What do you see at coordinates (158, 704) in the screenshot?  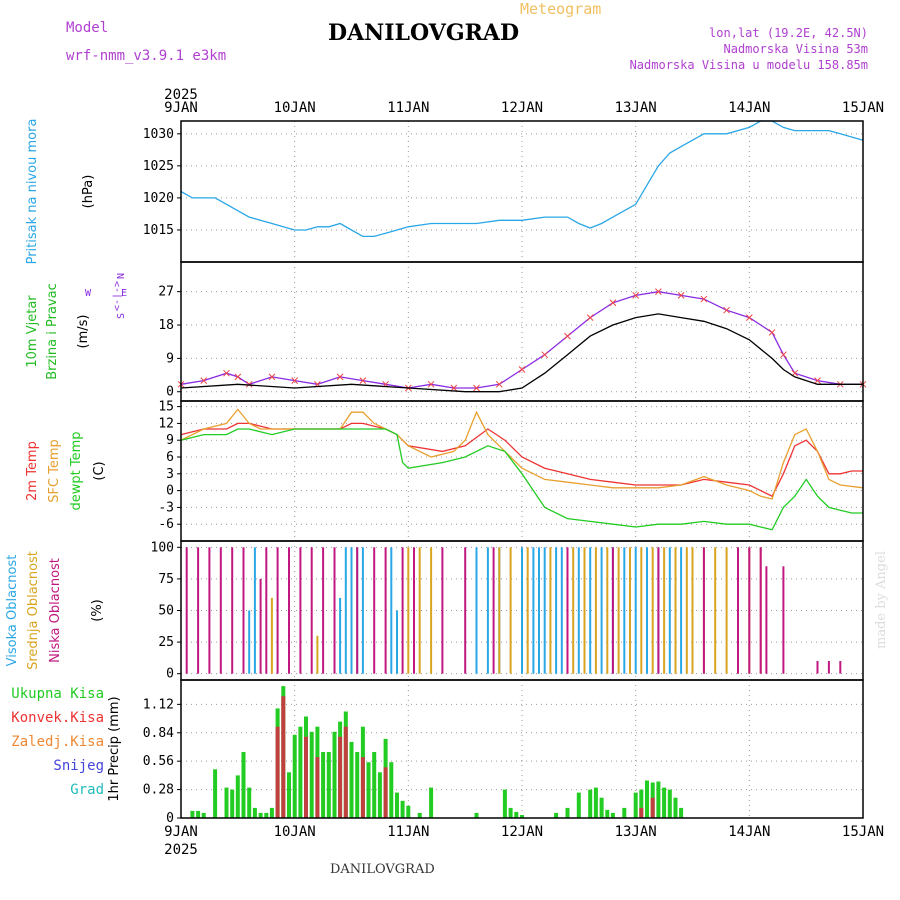 I see `y-tick-label: 1.12` at bounding box center [158, 704].